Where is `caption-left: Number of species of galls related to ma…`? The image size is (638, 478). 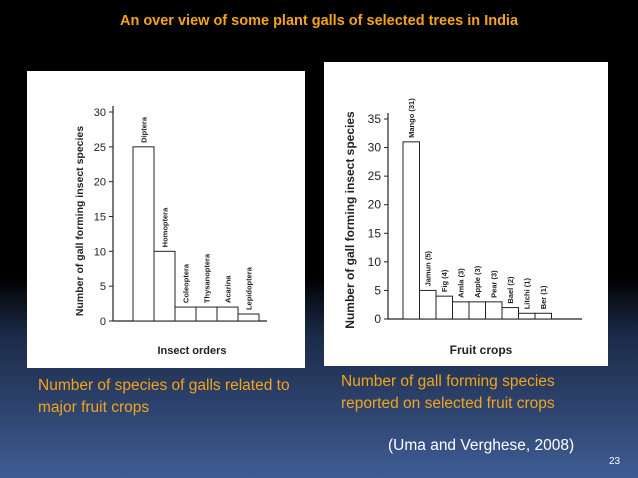 caption-left: Number of species of galls related to ma… is located at coordinates (164, 396).